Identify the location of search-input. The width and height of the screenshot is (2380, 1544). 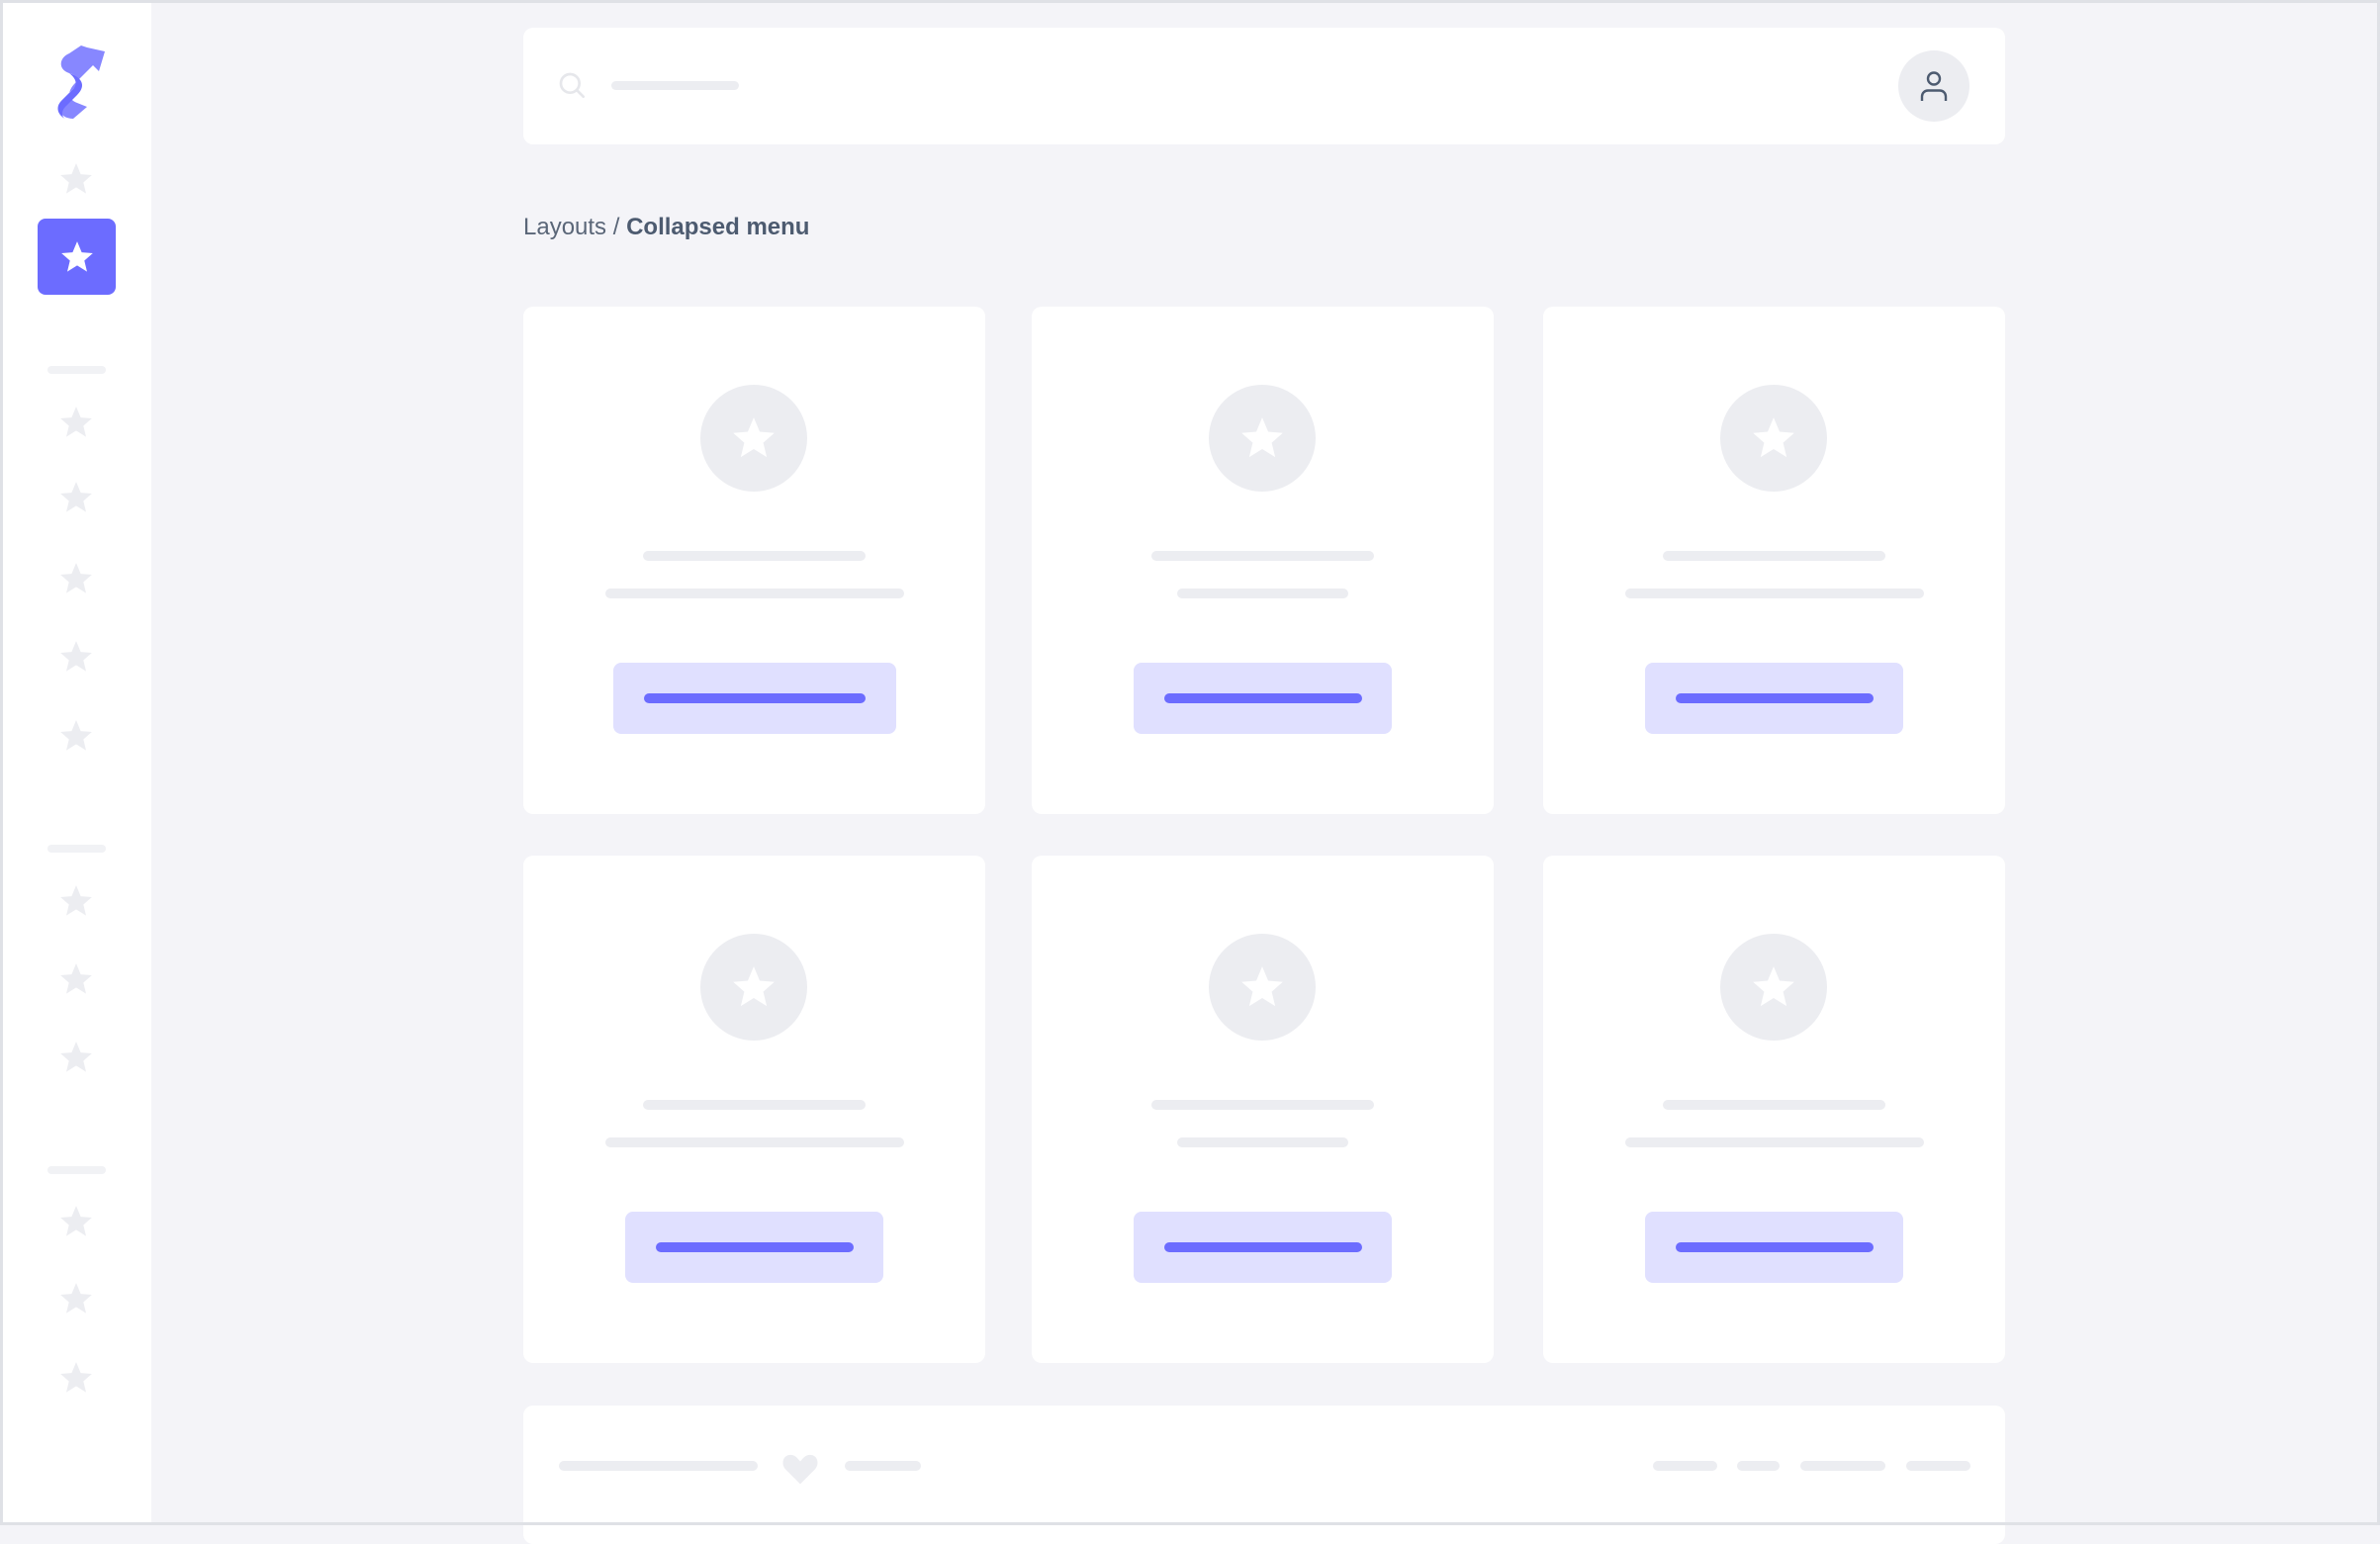
(675, 85).